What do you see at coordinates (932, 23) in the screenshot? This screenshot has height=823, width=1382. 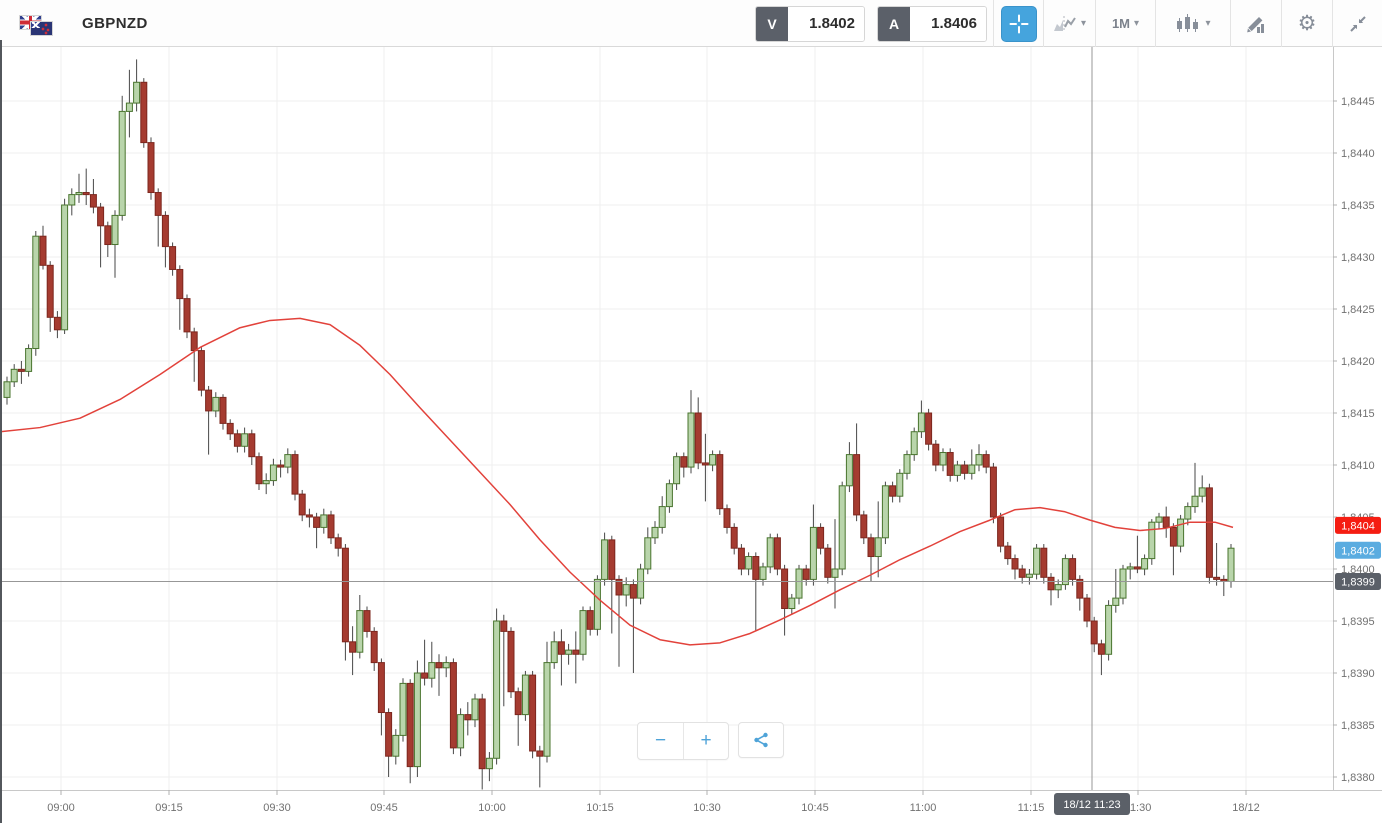 I see `buy-button: A 1.8406` at bounding box center [932, 23].